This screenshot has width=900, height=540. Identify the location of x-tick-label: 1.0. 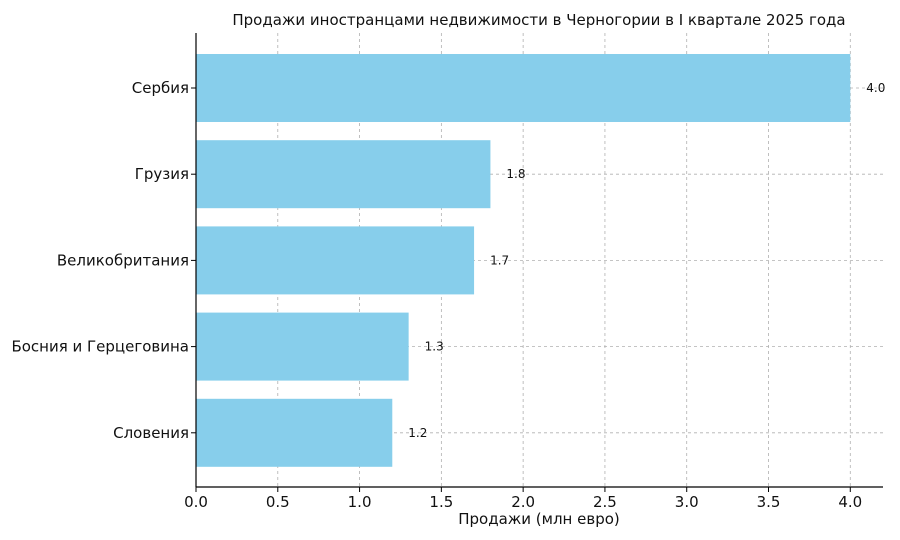
(360, 502).